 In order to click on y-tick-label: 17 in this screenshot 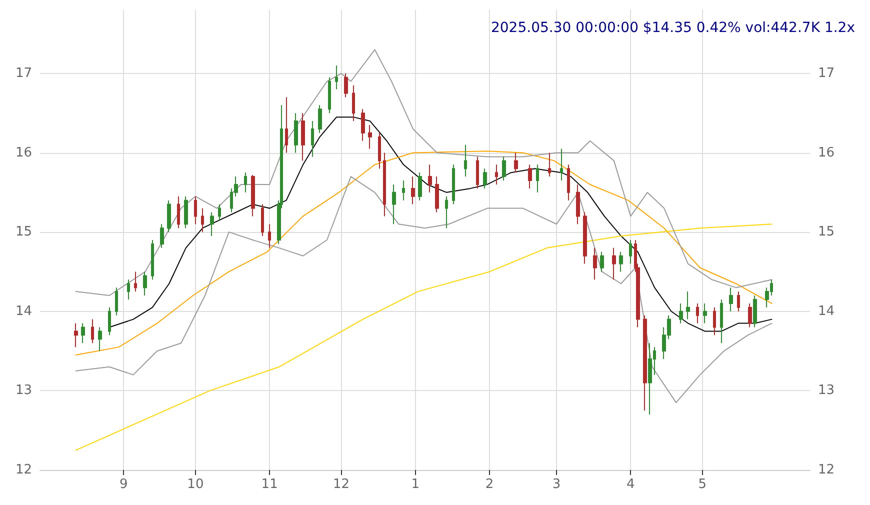, I will do `click(23, 73)`.